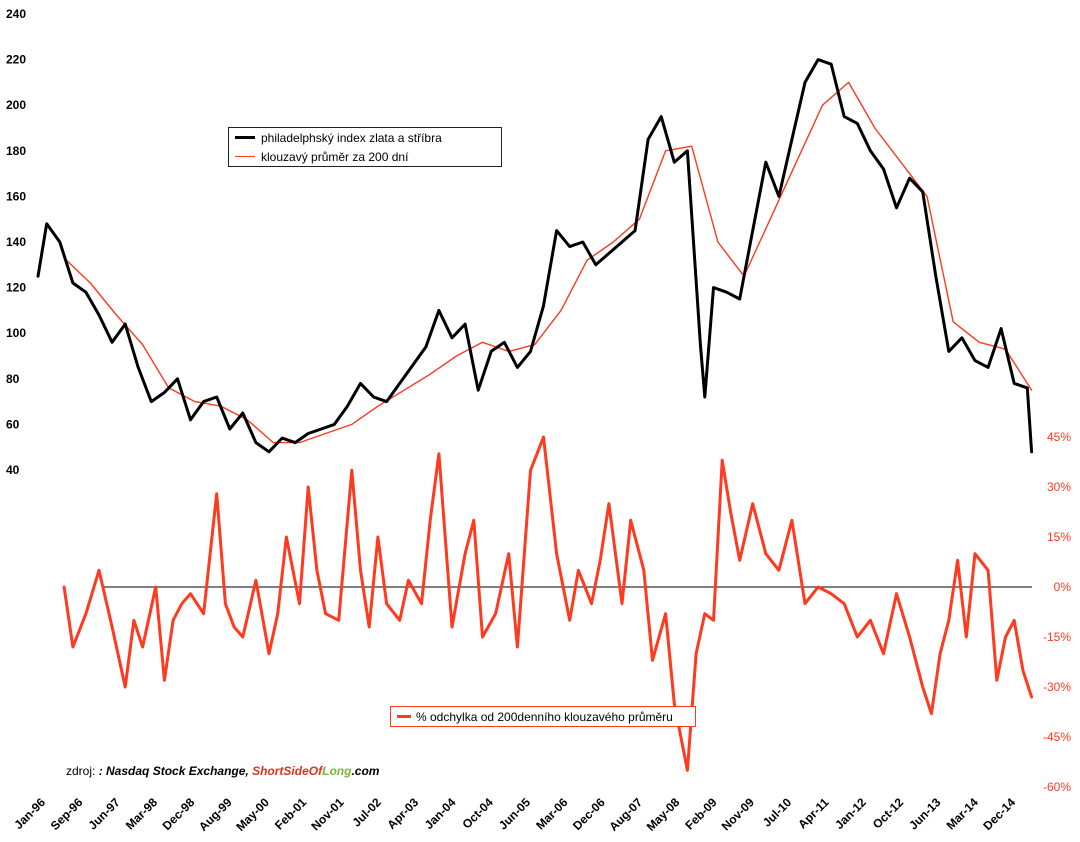  I want to click on upper-y-tick-label: 240, so click(16, 14).